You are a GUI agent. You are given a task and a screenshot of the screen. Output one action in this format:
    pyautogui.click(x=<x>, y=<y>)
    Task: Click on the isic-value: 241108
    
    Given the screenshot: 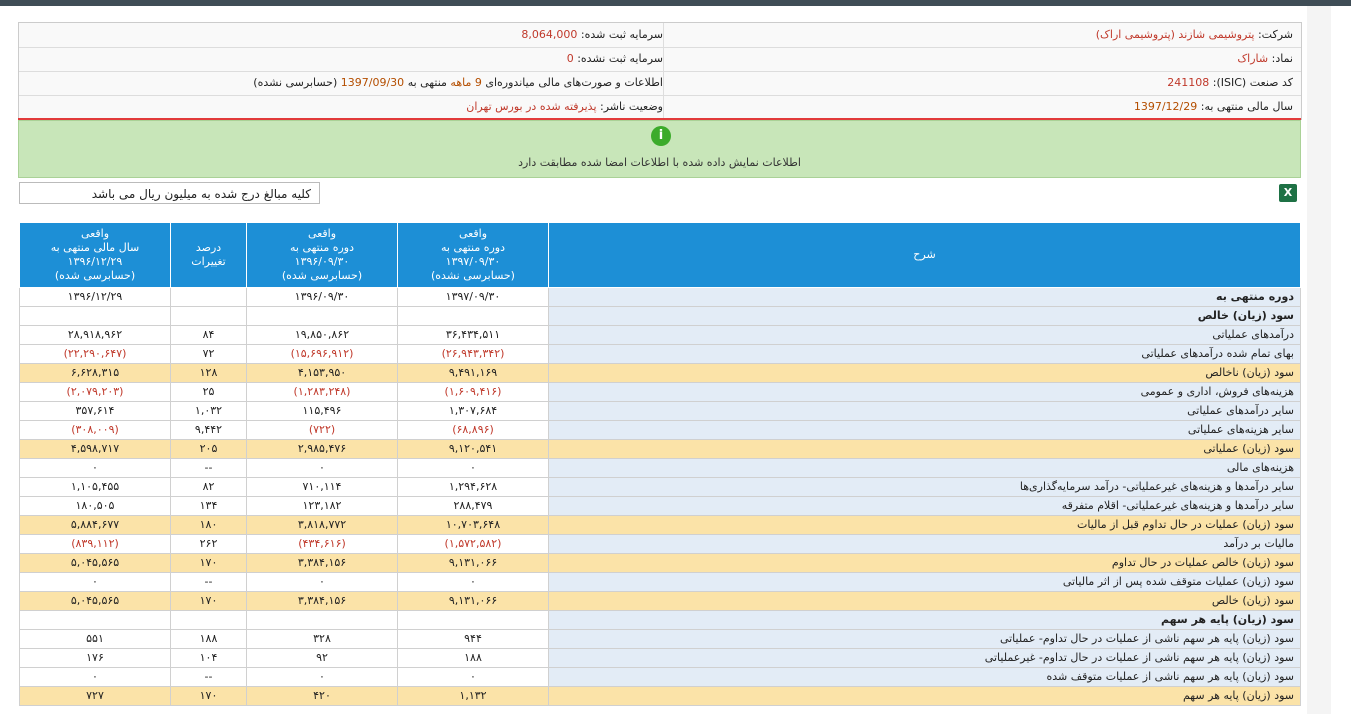 What is the action you would take?
    pyautogui.click(x=1188, y=82)
    